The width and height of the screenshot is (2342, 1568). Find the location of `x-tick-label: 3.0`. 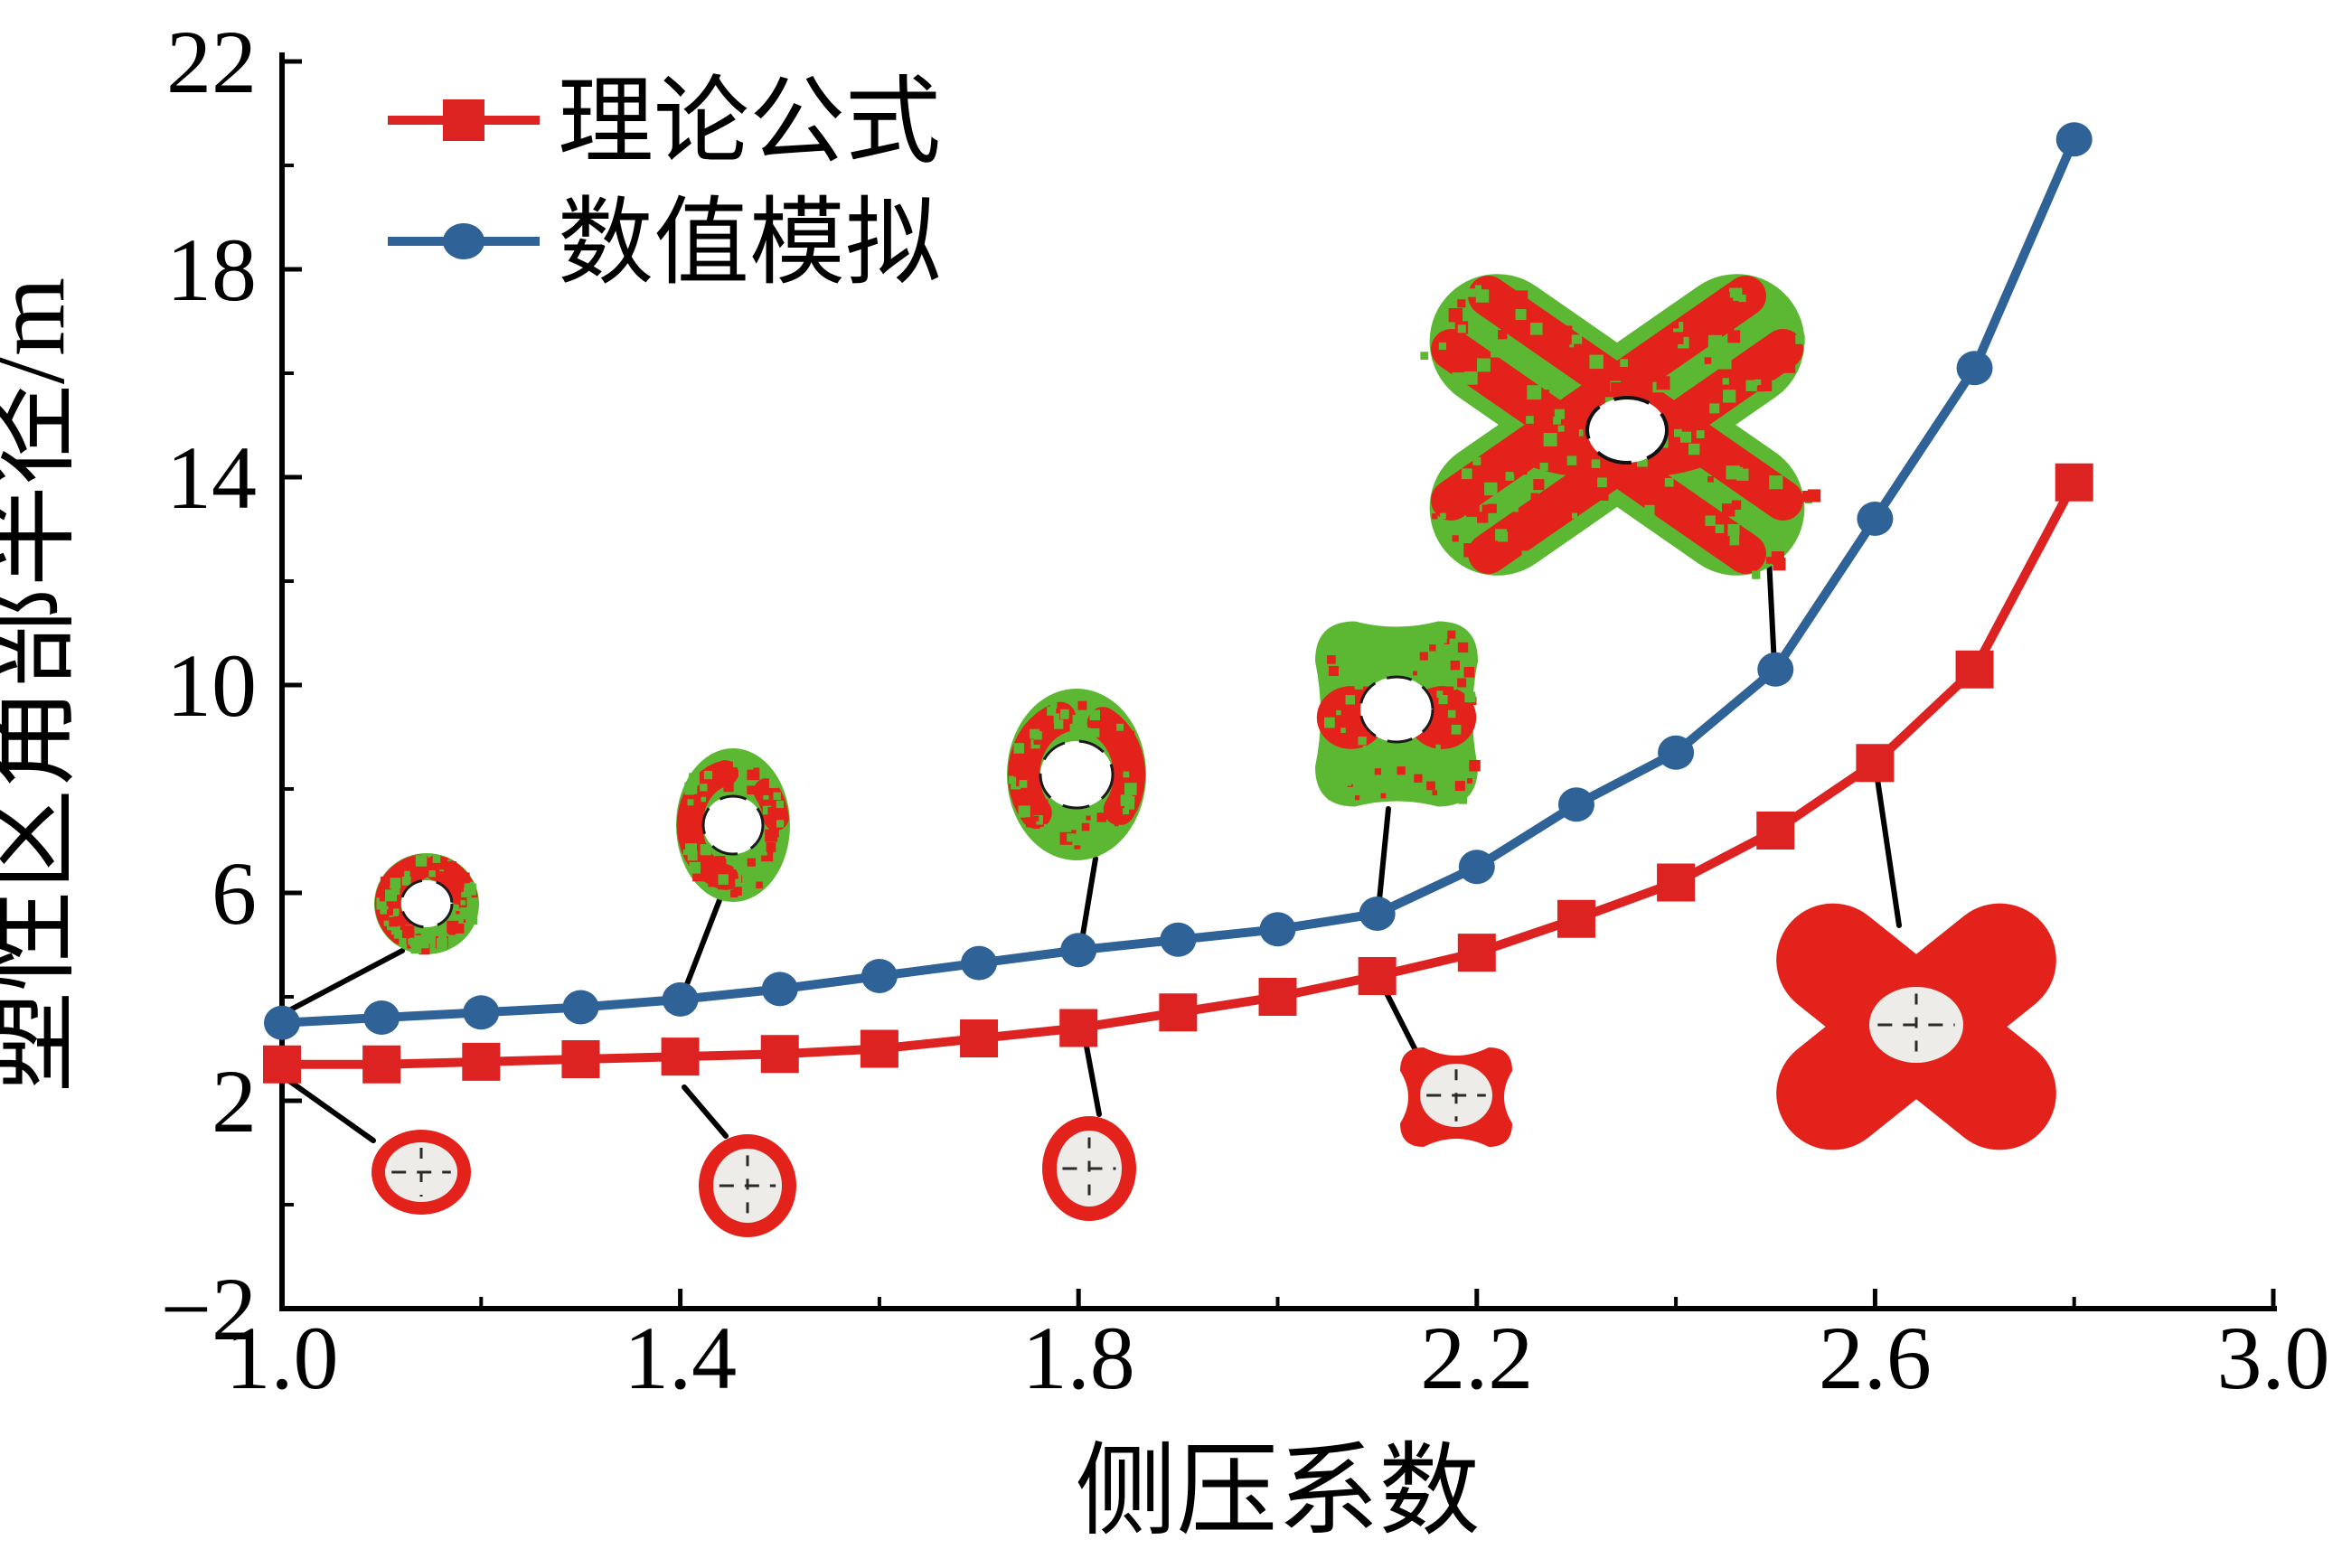

x-tick-label: 3.0 is located at coordinates (2273, 1358).